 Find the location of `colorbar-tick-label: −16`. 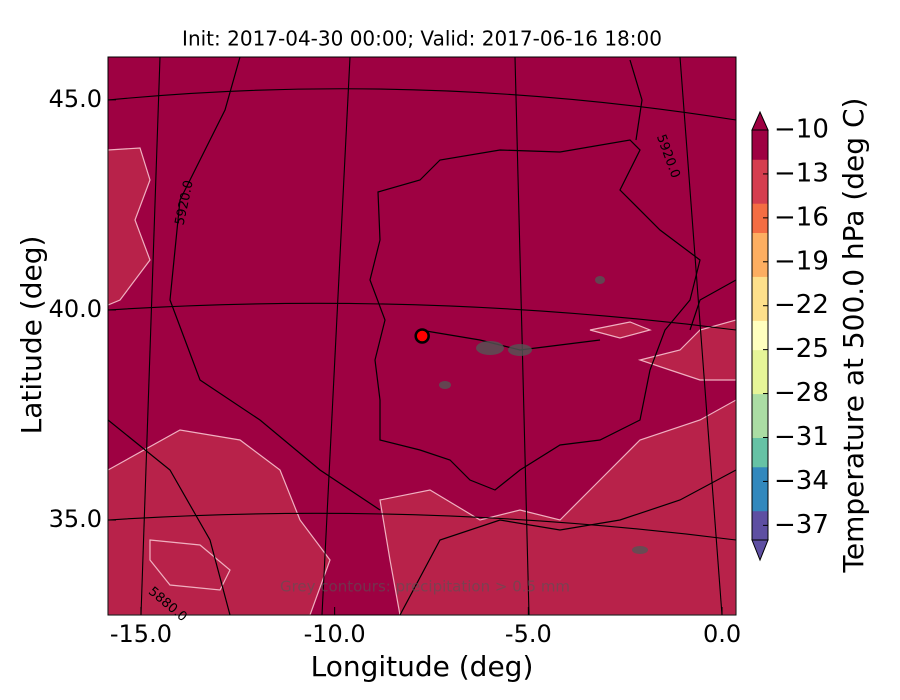

colorbar-tick-label: −16 is located at coordinates (801, 217).